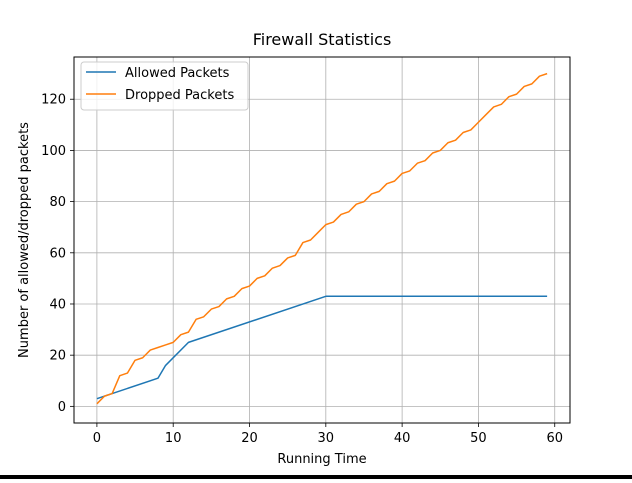 The image size is (632, 483). I want to click on x-tick-label: 40, so click(402, 438).